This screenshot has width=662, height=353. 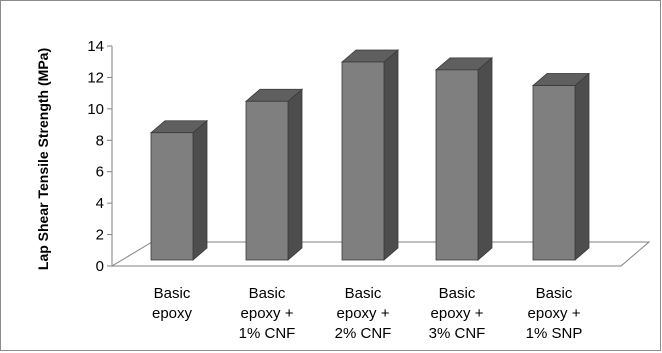 I want to click on x-tick-label: Basic epoxy + 1% SNP, so click(x=554, y=313).